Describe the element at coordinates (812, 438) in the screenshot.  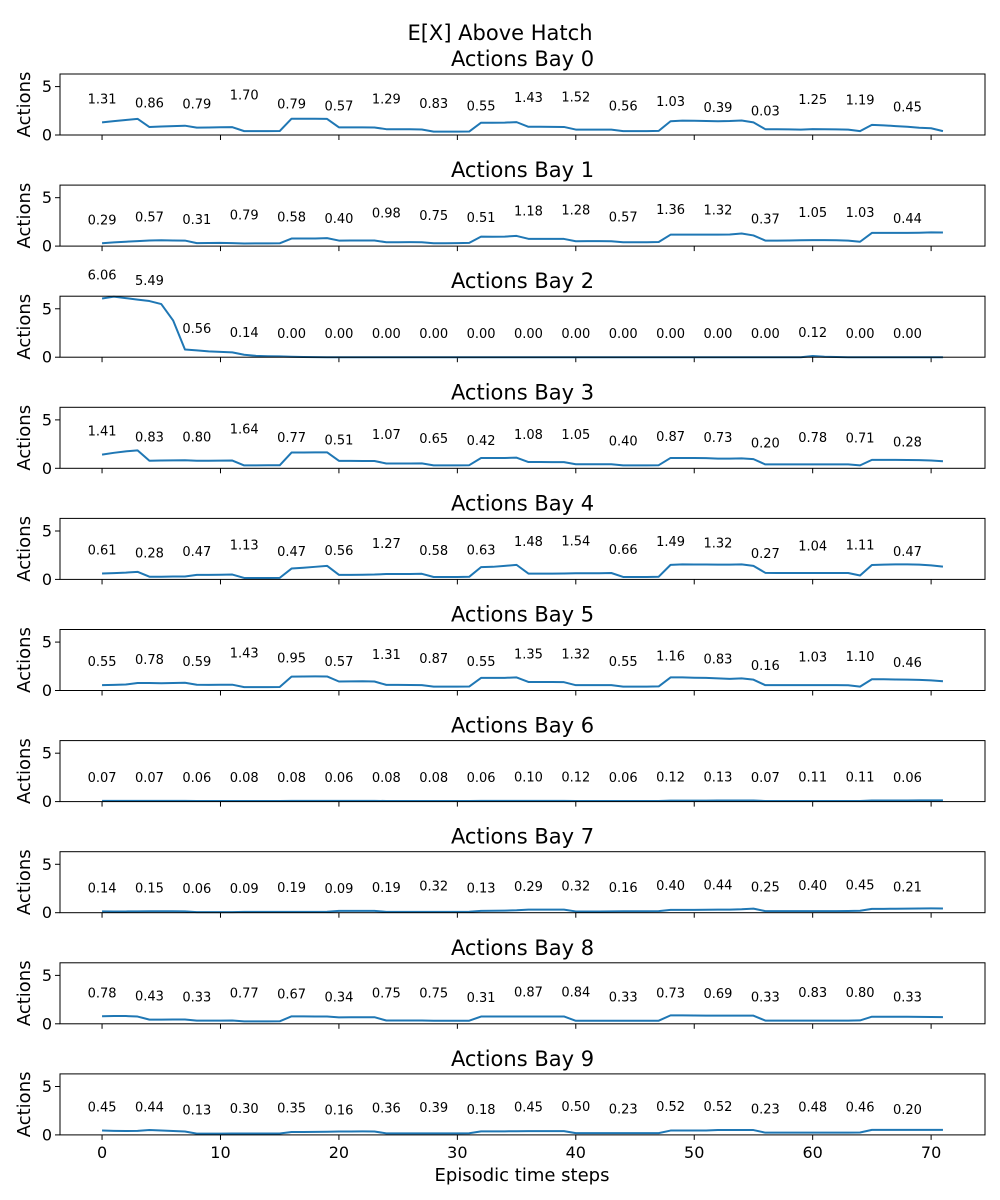
I see `data-label: 0.78` at that location.